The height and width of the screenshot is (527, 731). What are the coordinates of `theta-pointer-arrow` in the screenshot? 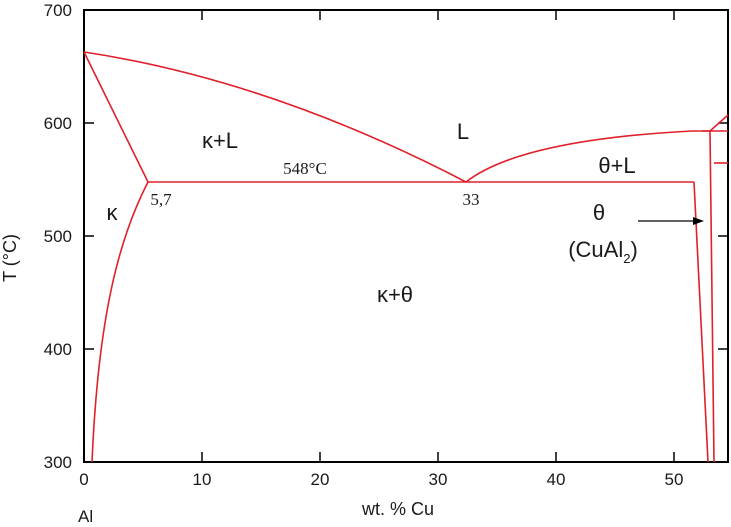 It's located at (671, 221).